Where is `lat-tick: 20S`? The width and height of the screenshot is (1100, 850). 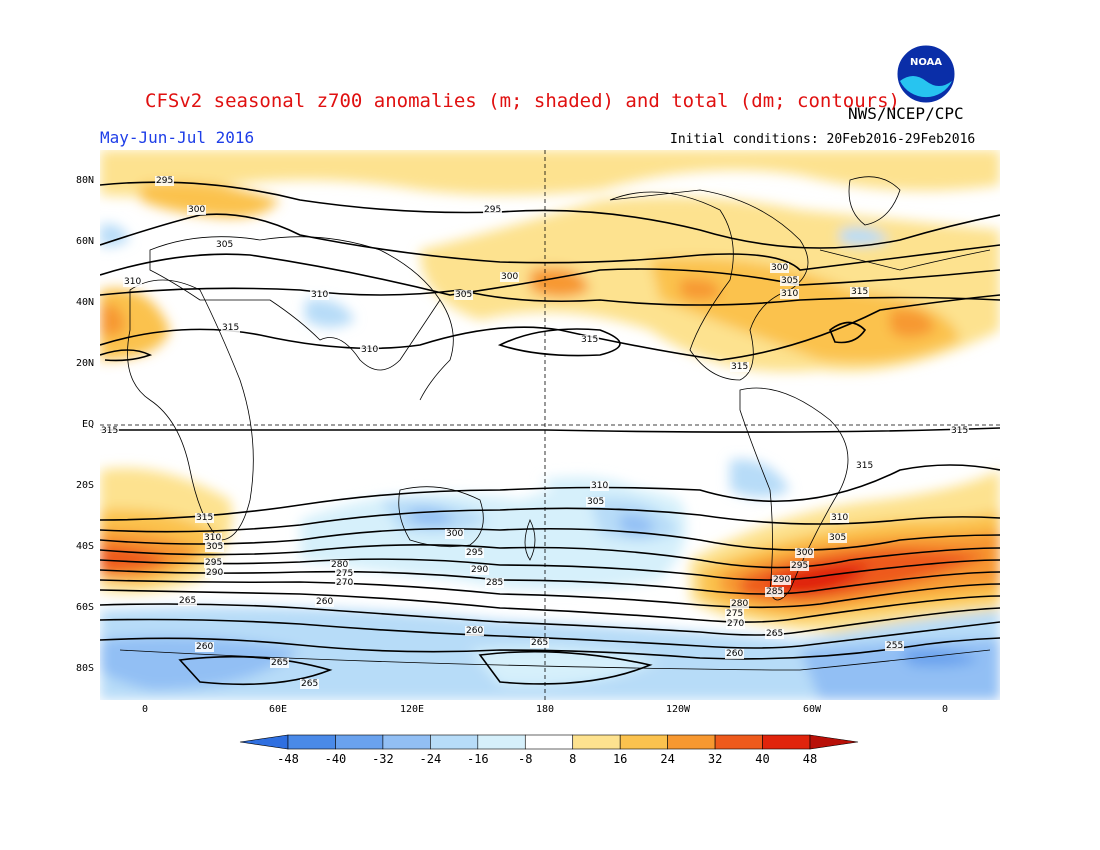
lat-tick: 20S is located at coordinates (84, 485).